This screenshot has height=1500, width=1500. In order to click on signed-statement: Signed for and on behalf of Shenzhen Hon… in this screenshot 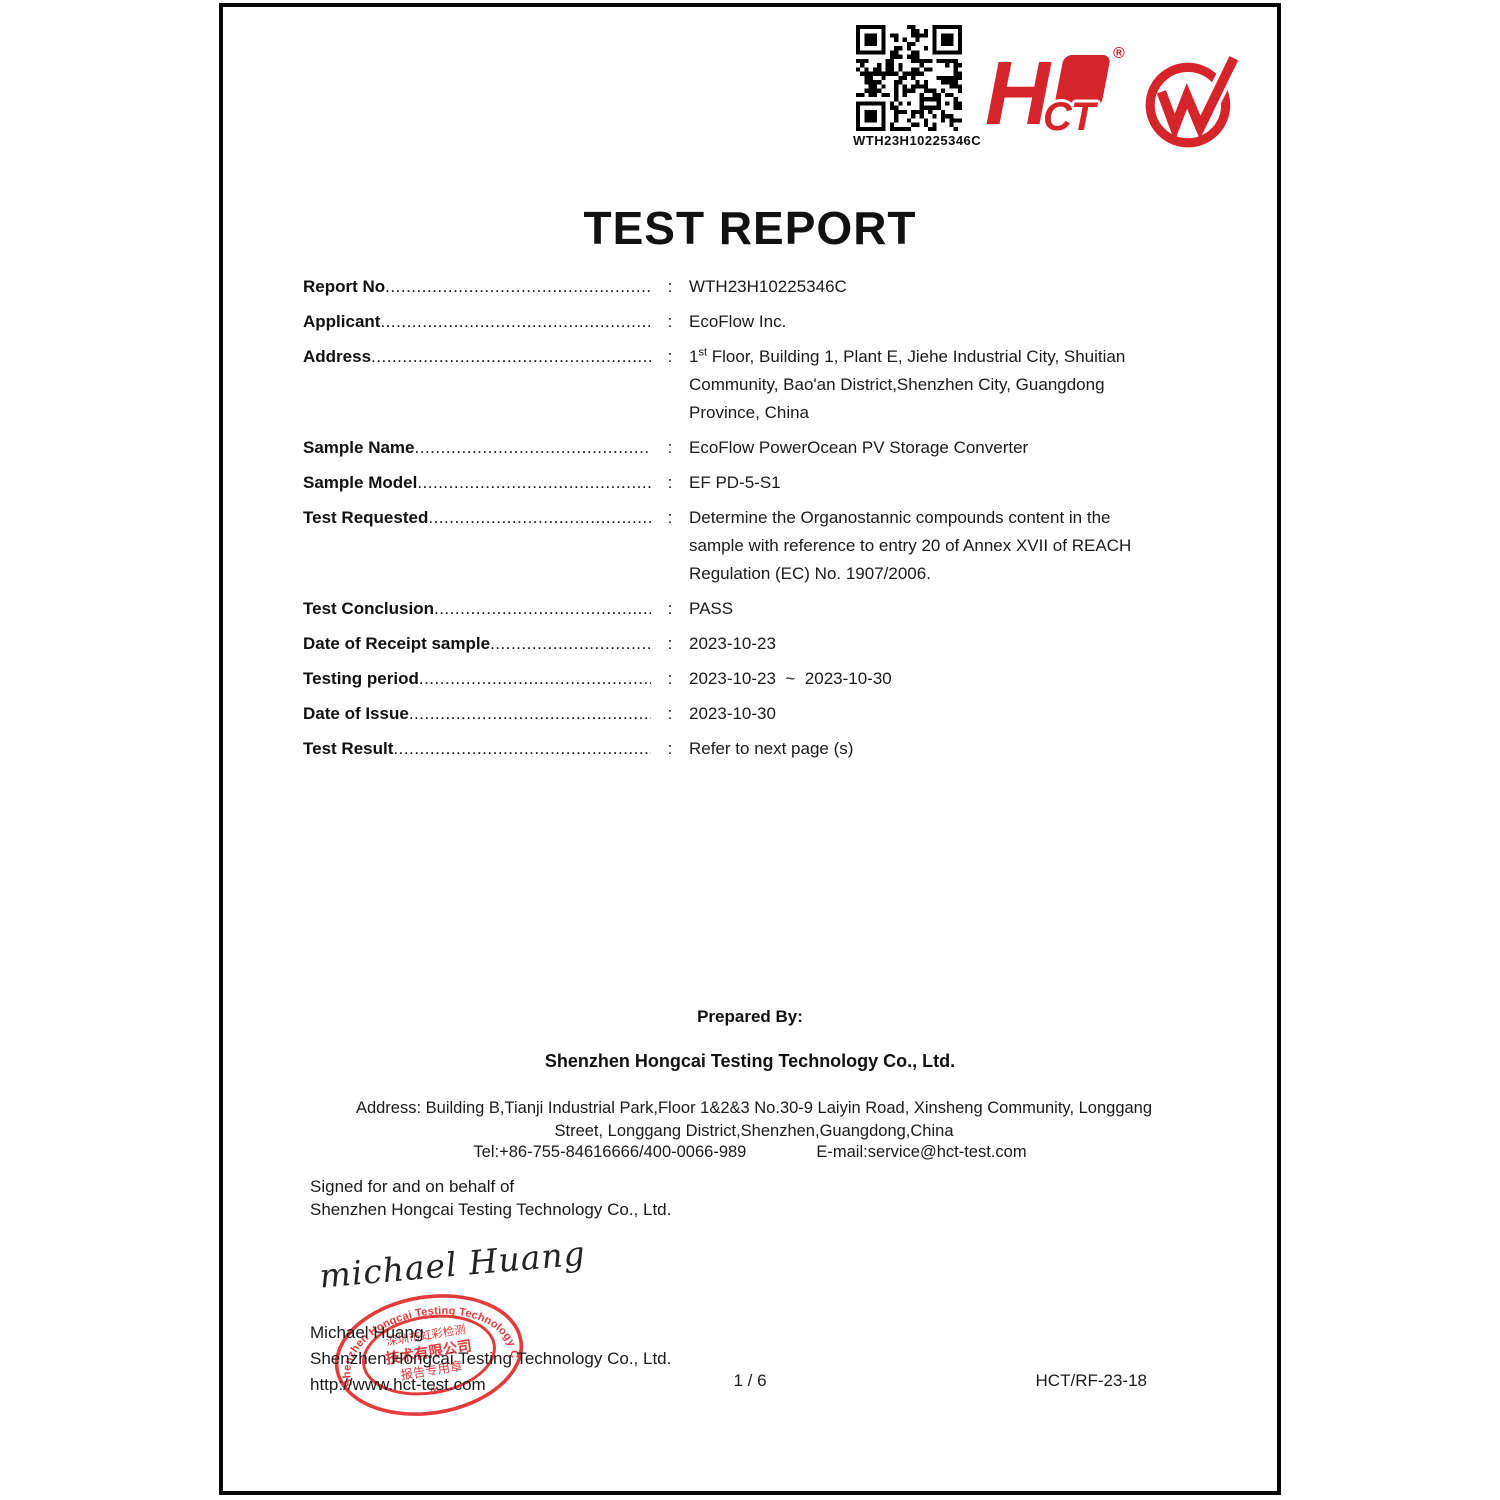, I will do `click(490, 1198)`.